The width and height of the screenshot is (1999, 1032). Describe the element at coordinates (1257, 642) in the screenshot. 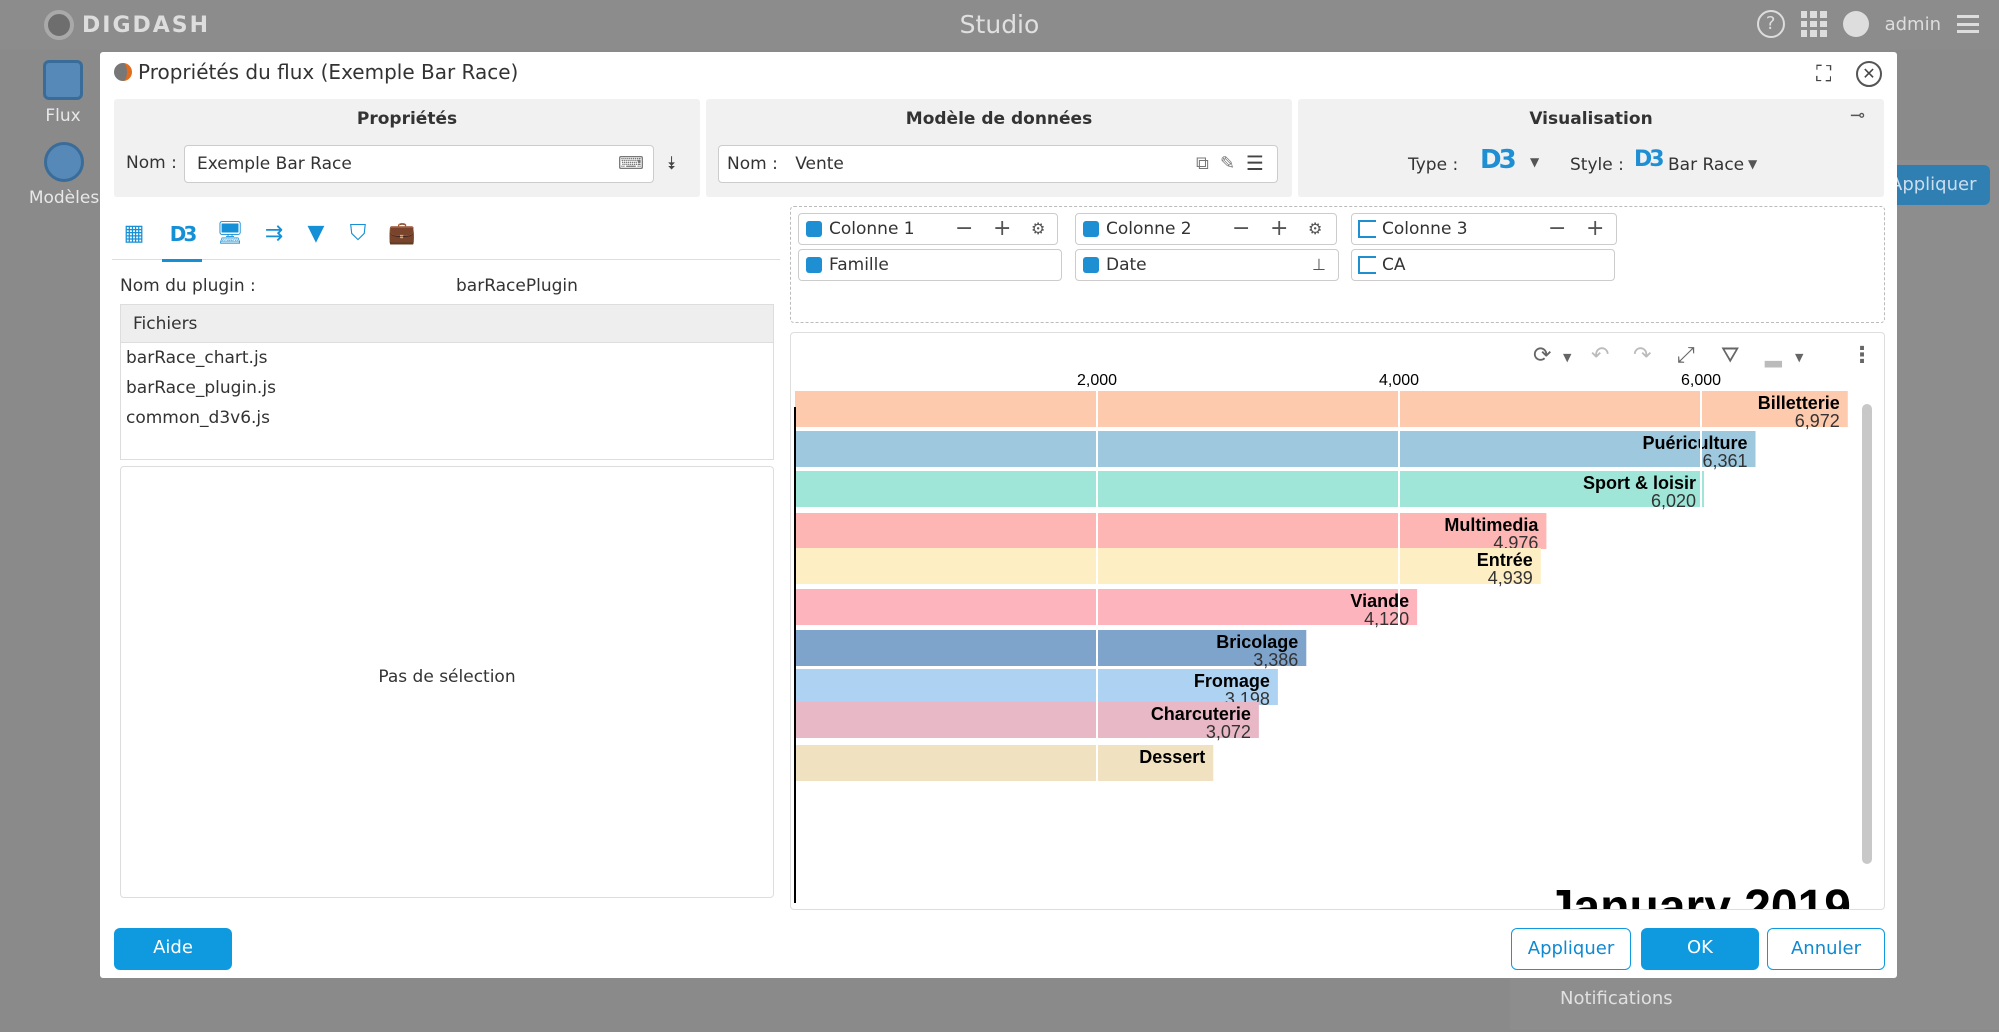

I see `bar-label: Bricolage` at that location.